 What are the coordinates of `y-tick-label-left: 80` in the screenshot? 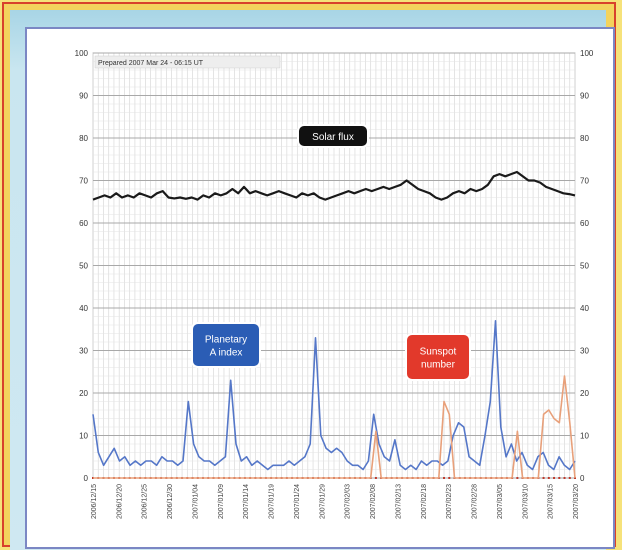 It's located at (83, 138).